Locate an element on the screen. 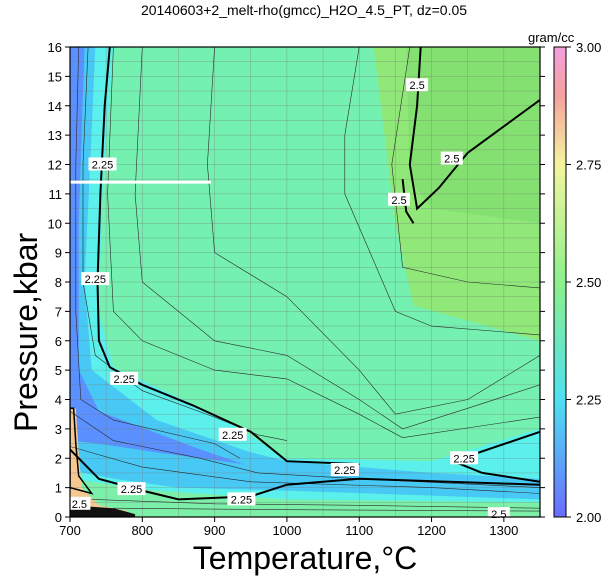 This screenshot has height=587, width=608. y-tick-label: 0 is located at coordinates (58, 517).